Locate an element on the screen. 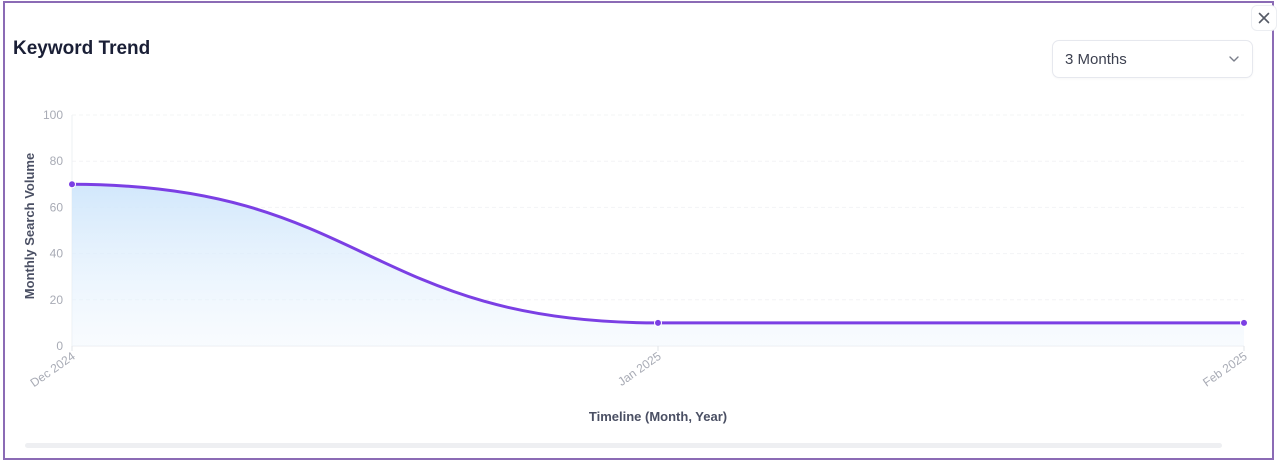 The height and width of the screenshot is (465, 1280). y-tick-label: 0 is located at coordinates (59, 346).